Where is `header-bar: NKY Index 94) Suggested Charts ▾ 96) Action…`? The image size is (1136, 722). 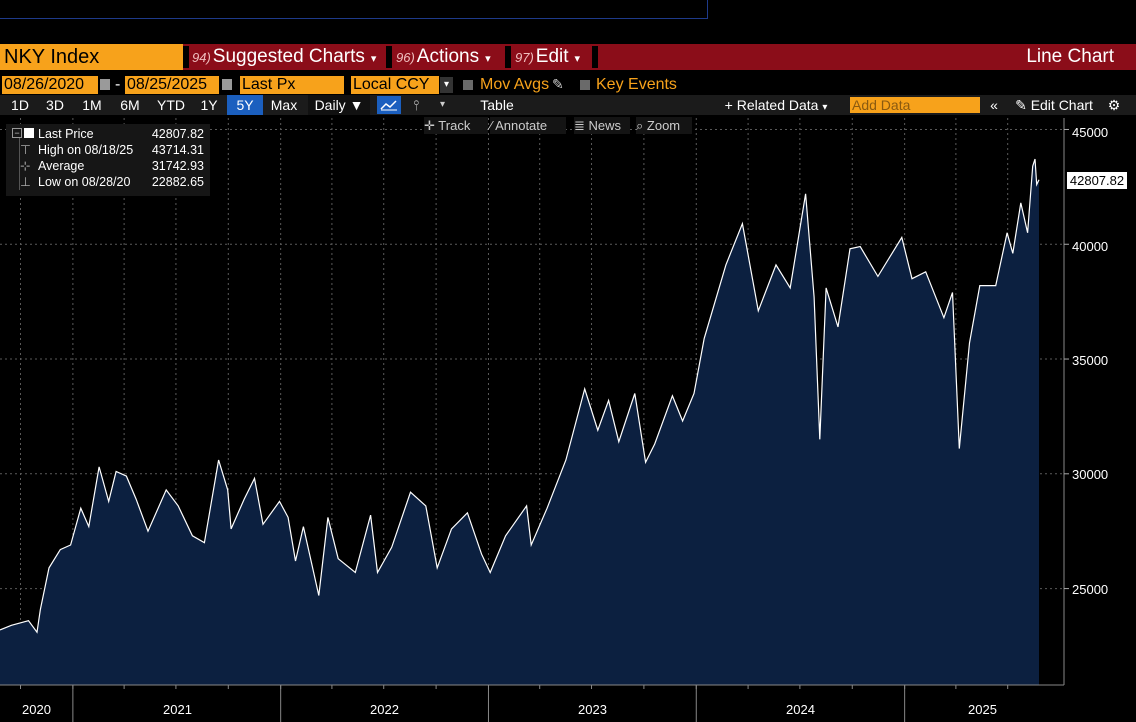 header-bar: NKY Index 94) Suggested Charts ▾ 96) Action… is located at coordinates (568, 57).